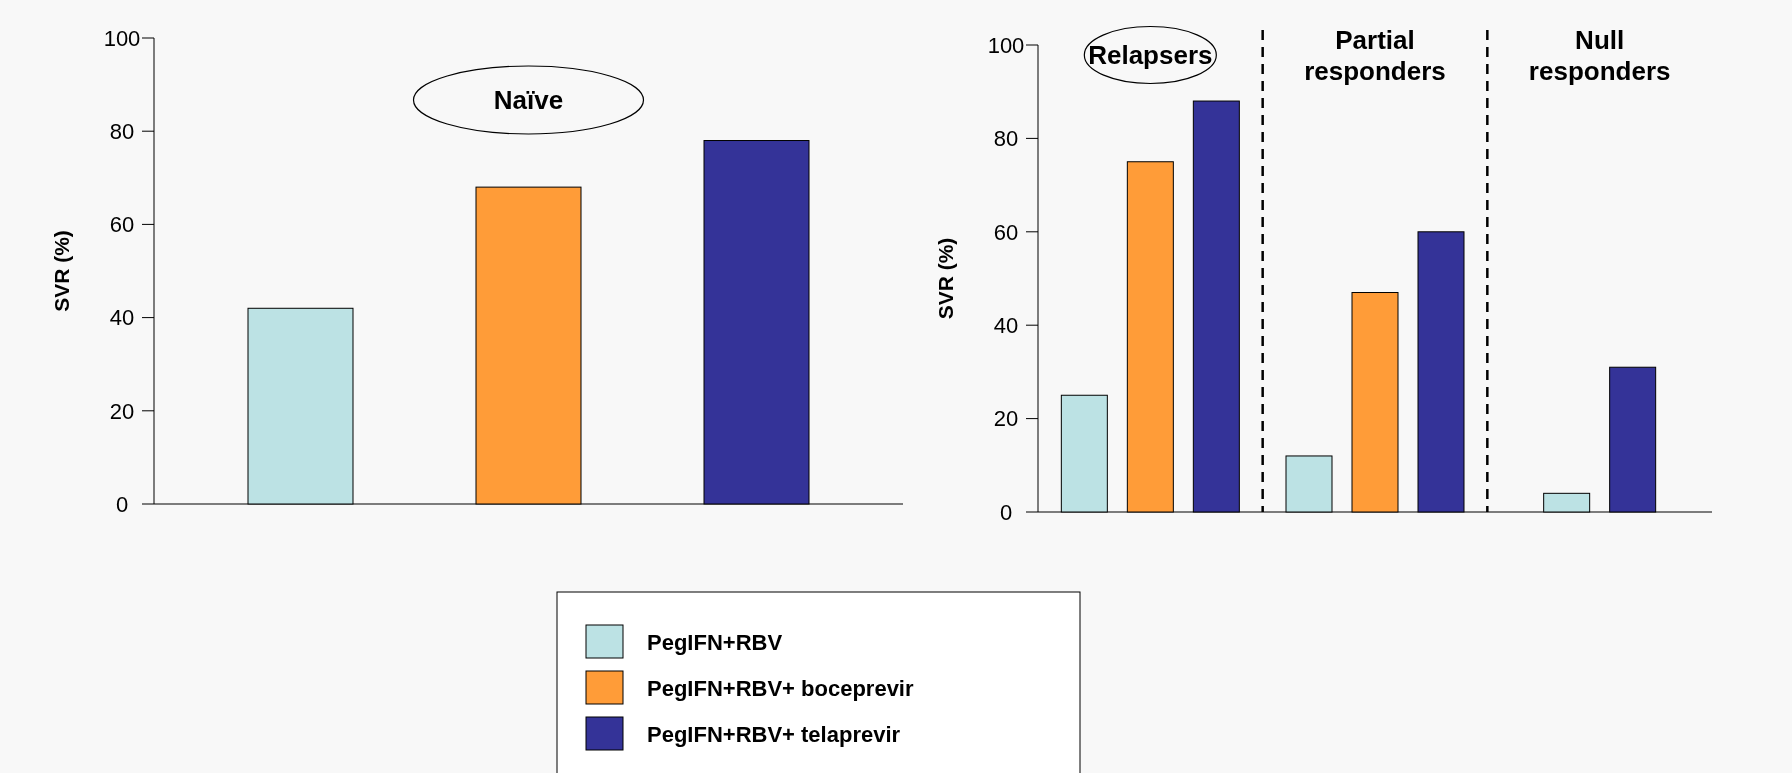 This screenshot has width=1792, height=773. I want to click on x-tick-label: Null responders, so click(1599, 56).